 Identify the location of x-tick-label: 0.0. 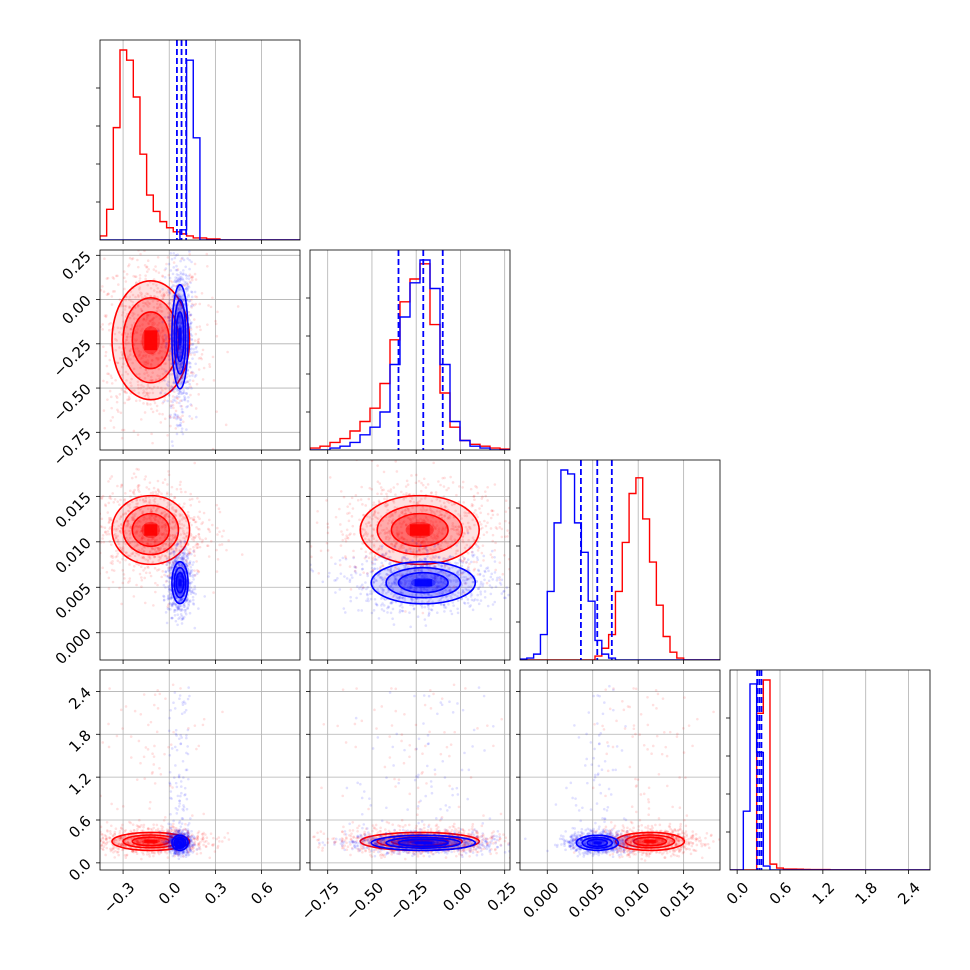
(738, 894).